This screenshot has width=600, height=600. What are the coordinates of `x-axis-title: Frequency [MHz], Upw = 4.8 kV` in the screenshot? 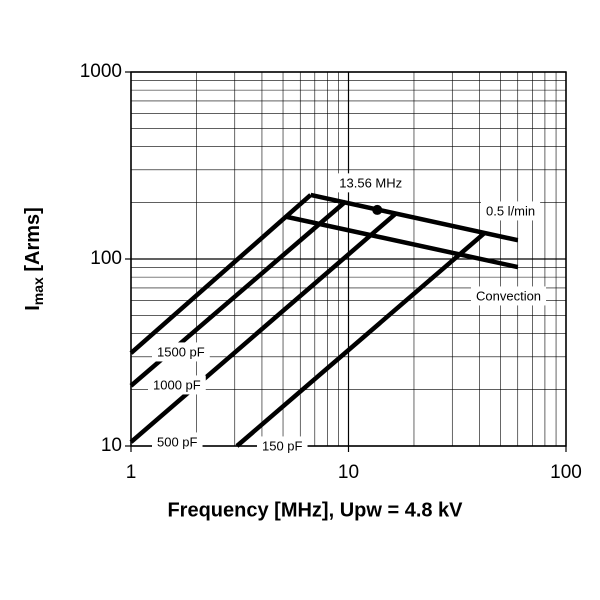 It's located at (315, 510).